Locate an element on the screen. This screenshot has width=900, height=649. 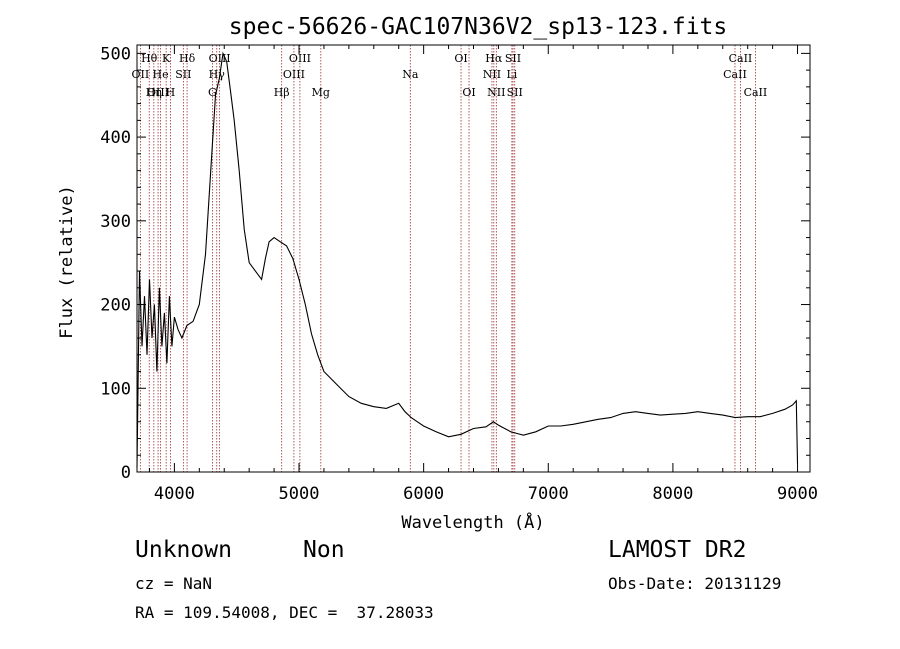
y-tick-label: 300 is located at coordinates (115, 222).